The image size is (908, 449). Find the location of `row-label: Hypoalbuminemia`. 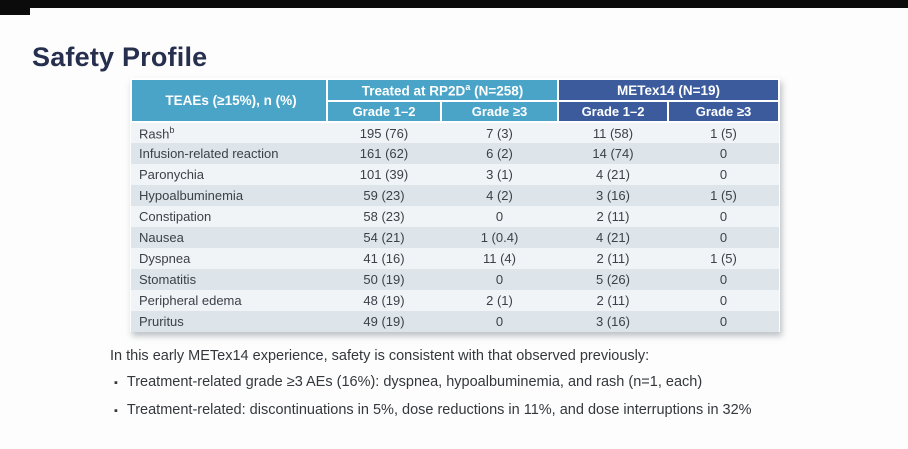

row-label: Hypoalbuminemia is located at coordinates (191, 195).